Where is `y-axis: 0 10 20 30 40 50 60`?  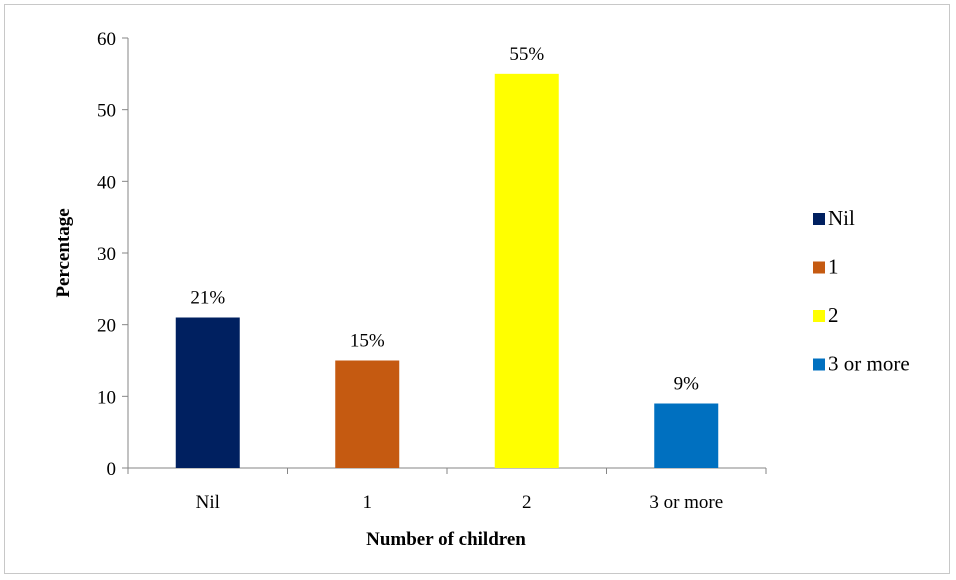 y-axis: 0 10 20 30 40 50 60 is located at coordinates (113, 254).